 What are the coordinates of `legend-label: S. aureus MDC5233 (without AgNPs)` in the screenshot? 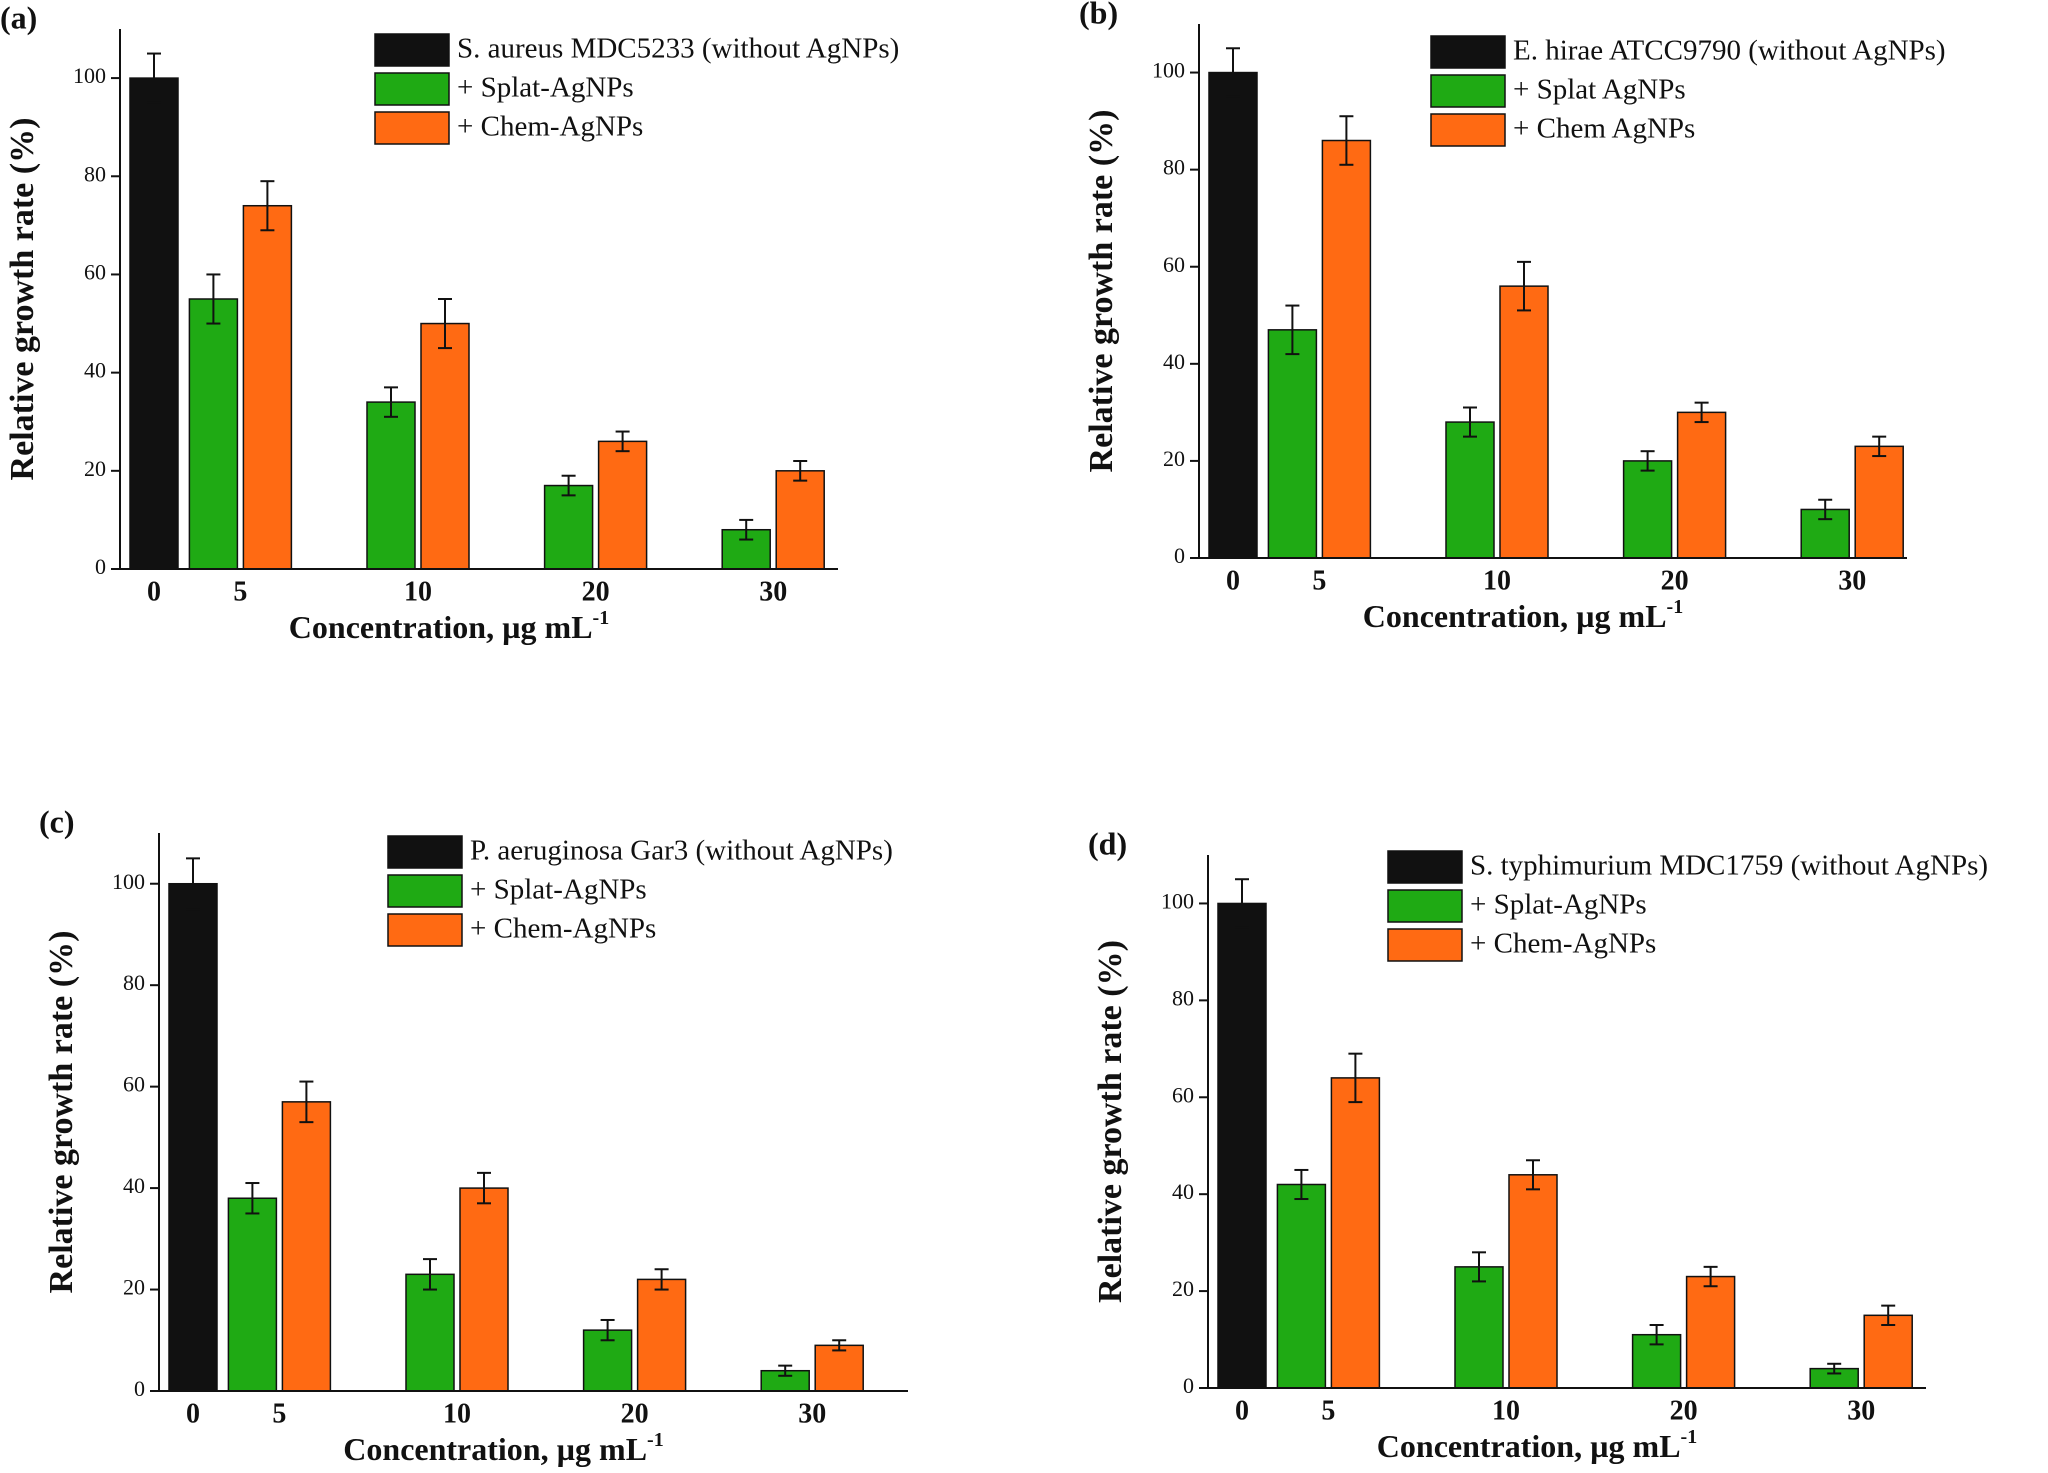 It's located at (678, 49).